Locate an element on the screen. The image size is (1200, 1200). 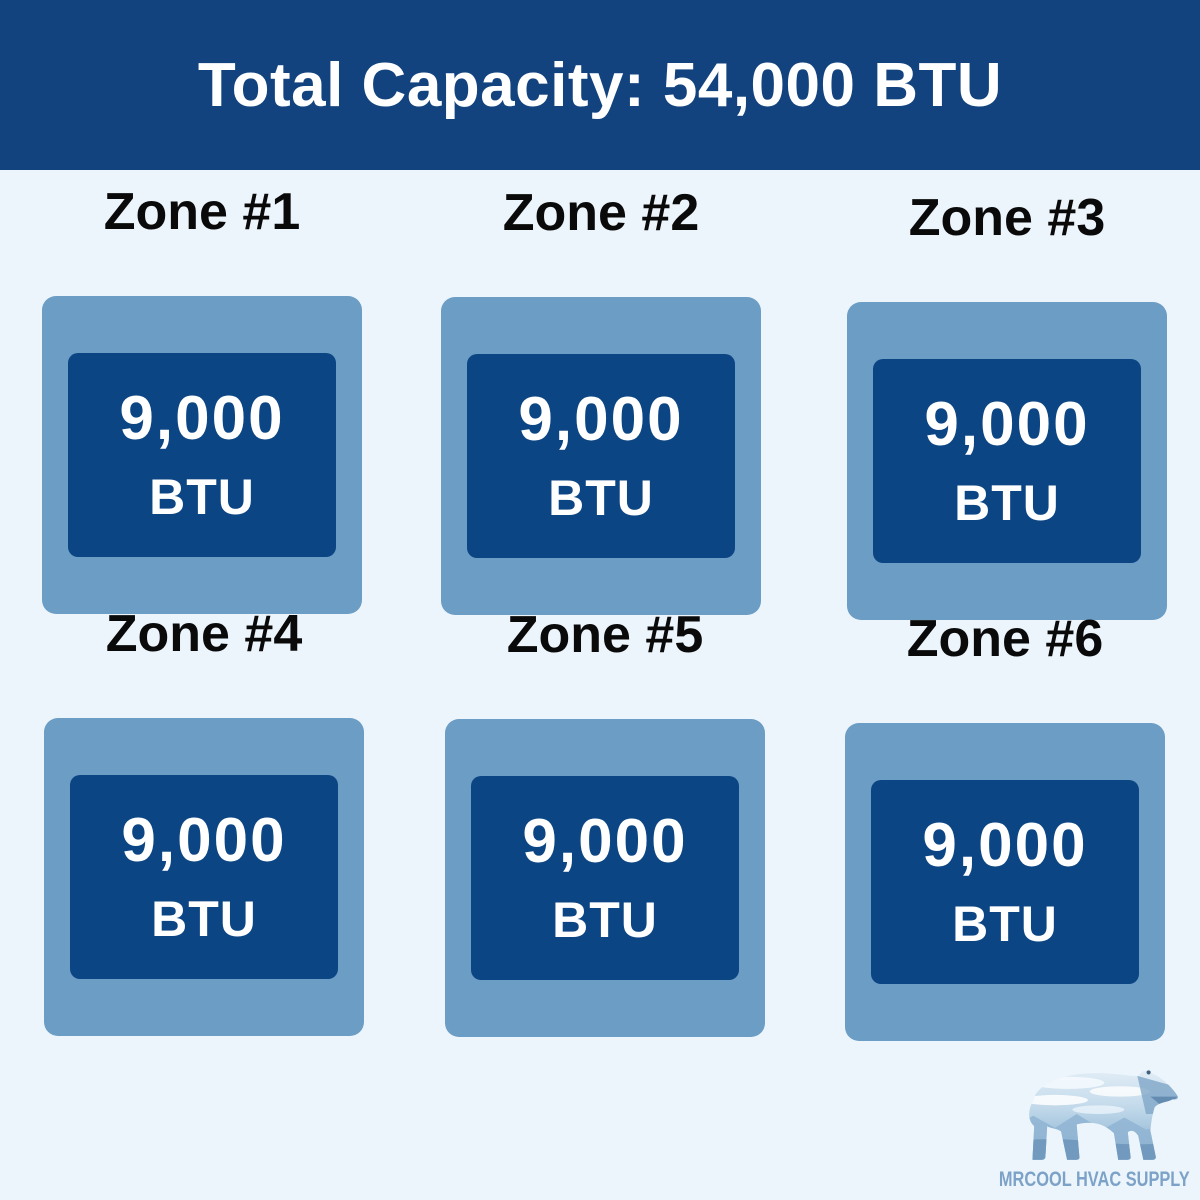
page-title: Total Capacity: 54,000 BTU is located at coordinates (600, 85).